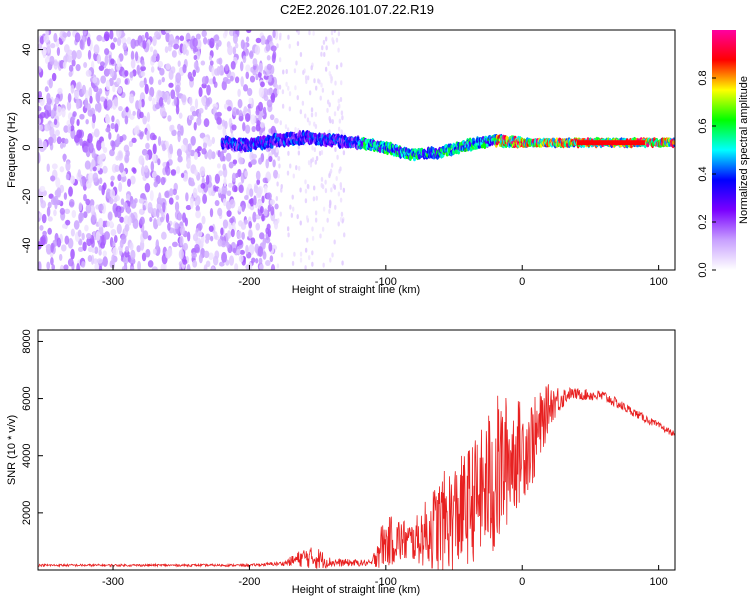 Image resolution: width=750 pixels, height=600 pixels. What do you see at coordinates (27, 98) in the screenshot?
I see `y-tick-label: 20` at bounding box center [27, 98].